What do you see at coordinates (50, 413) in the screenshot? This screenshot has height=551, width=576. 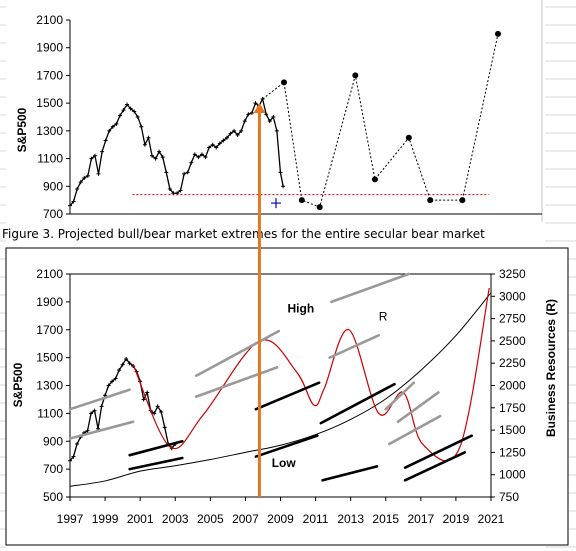 I see `bottom-y-tick-label: 1100` at bounding box center [50, 413].